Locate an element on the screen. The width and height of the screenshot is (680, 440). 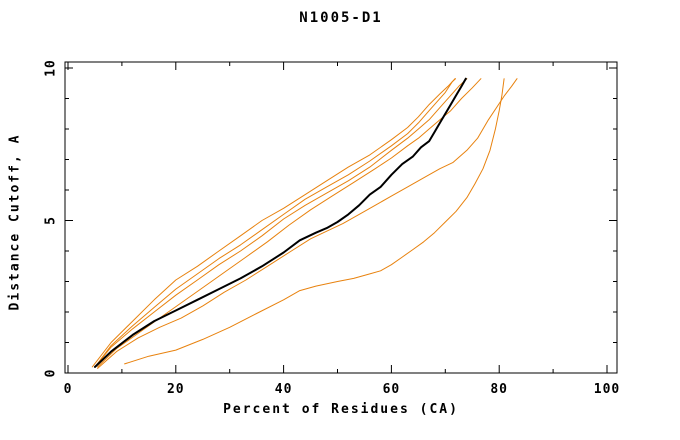
y-axis-label: Distance Cutoff, A is located at coordinates (15, 222).